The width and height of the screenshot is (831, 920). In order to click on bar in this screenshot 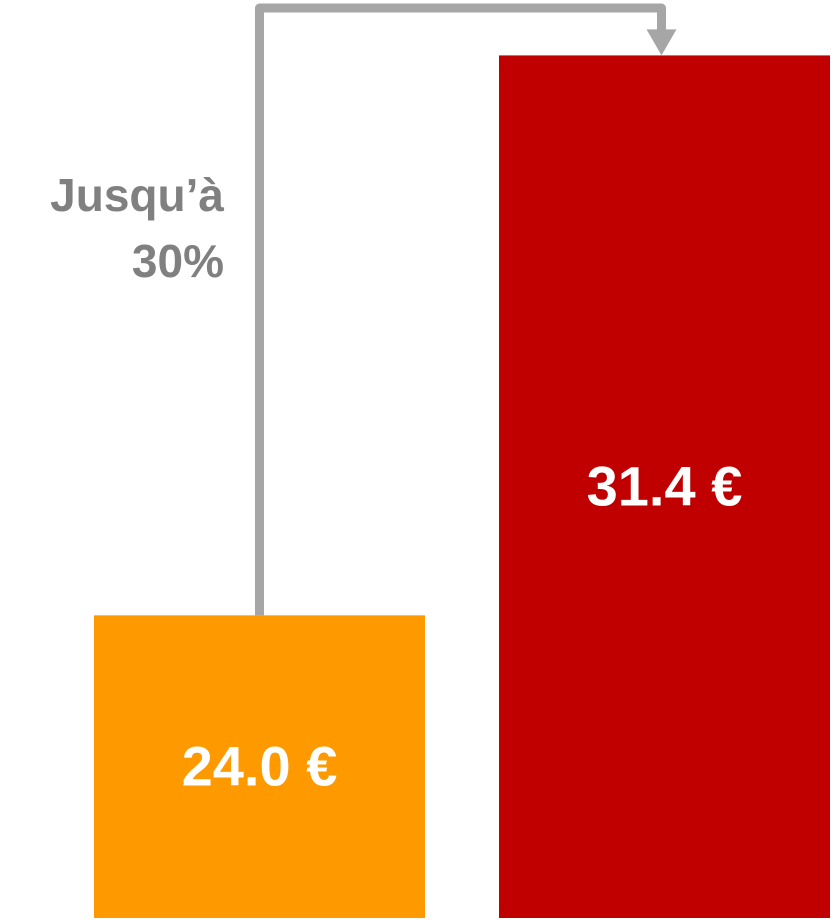, I will do `click(259, 766)`.